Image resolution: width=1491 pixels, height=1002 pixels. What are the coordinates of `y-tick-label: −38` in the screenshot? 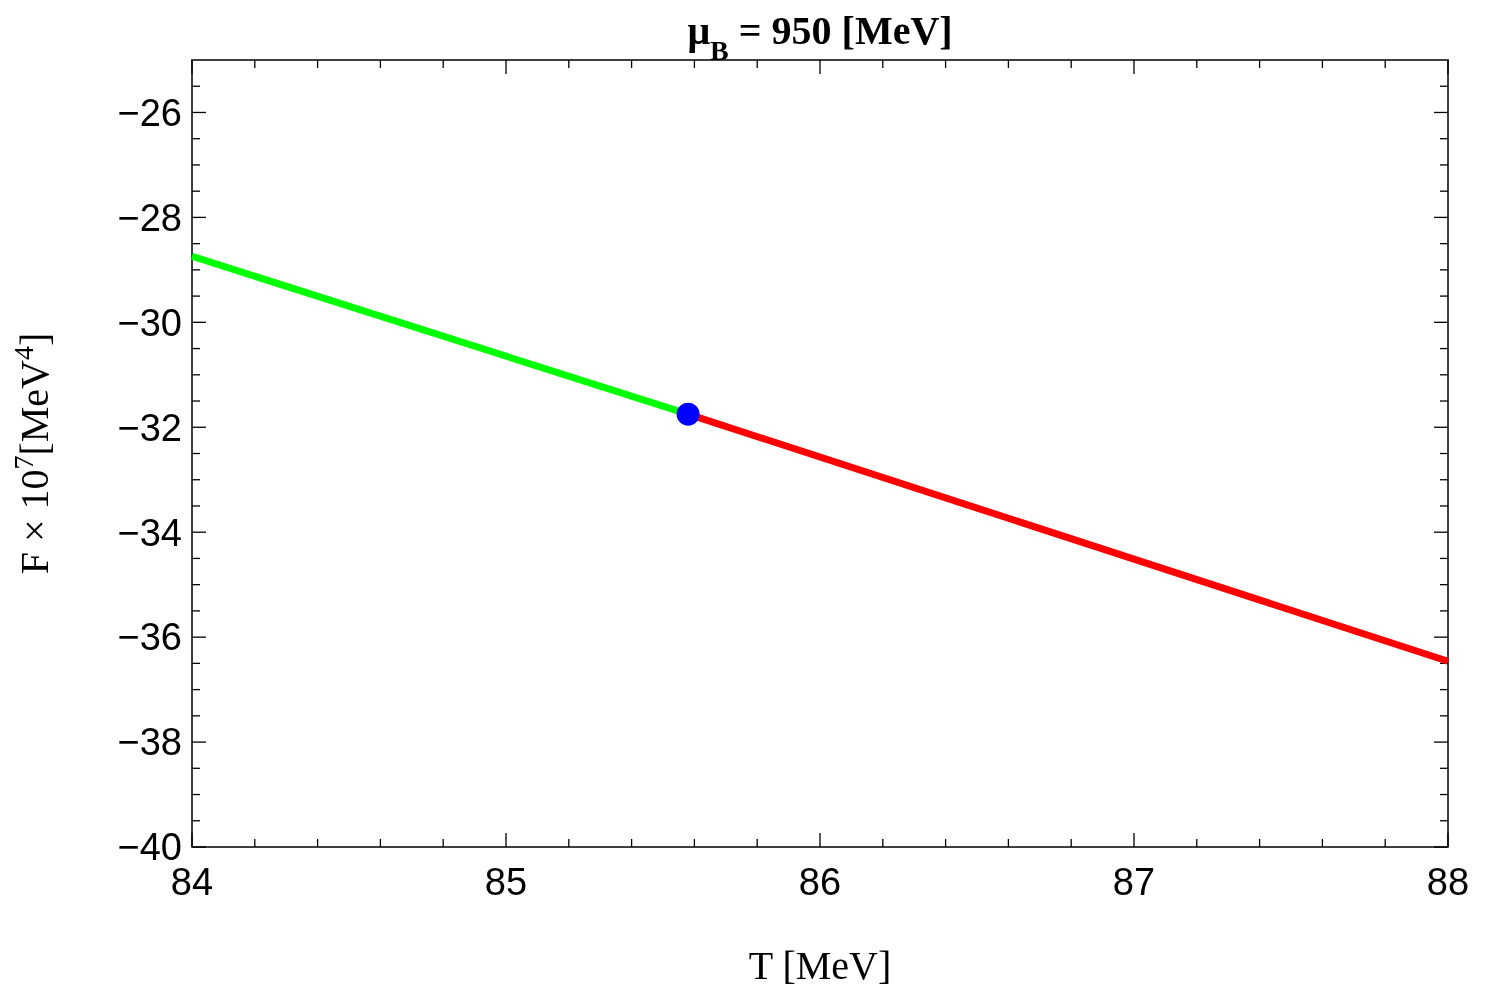 It's located at (149, 742).